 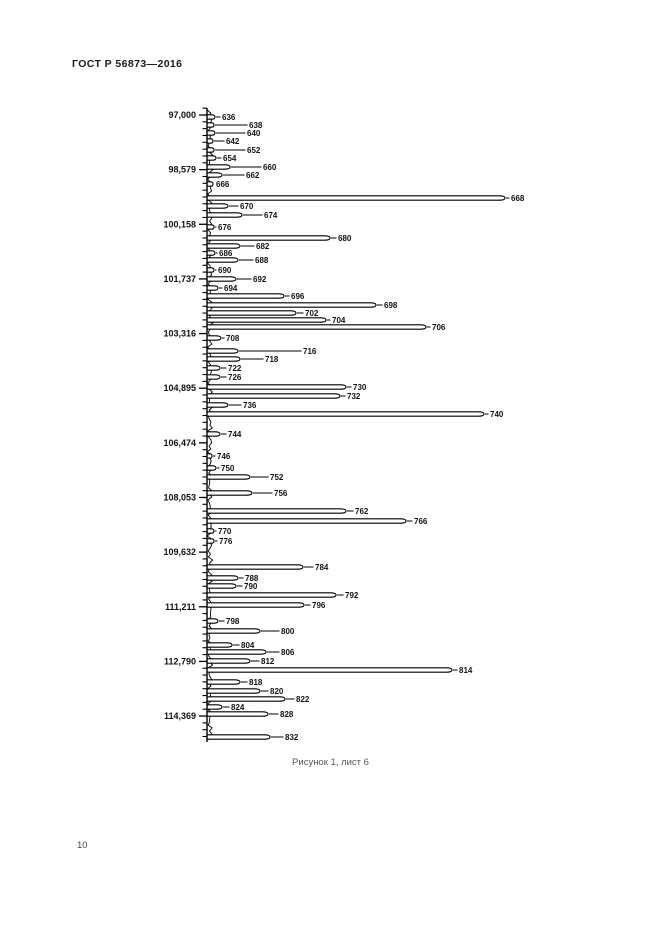 What do you see at coordinates (322, 567) in the screenshot?
I see `peak-label-784: 784` at bounding box center [322, 567].